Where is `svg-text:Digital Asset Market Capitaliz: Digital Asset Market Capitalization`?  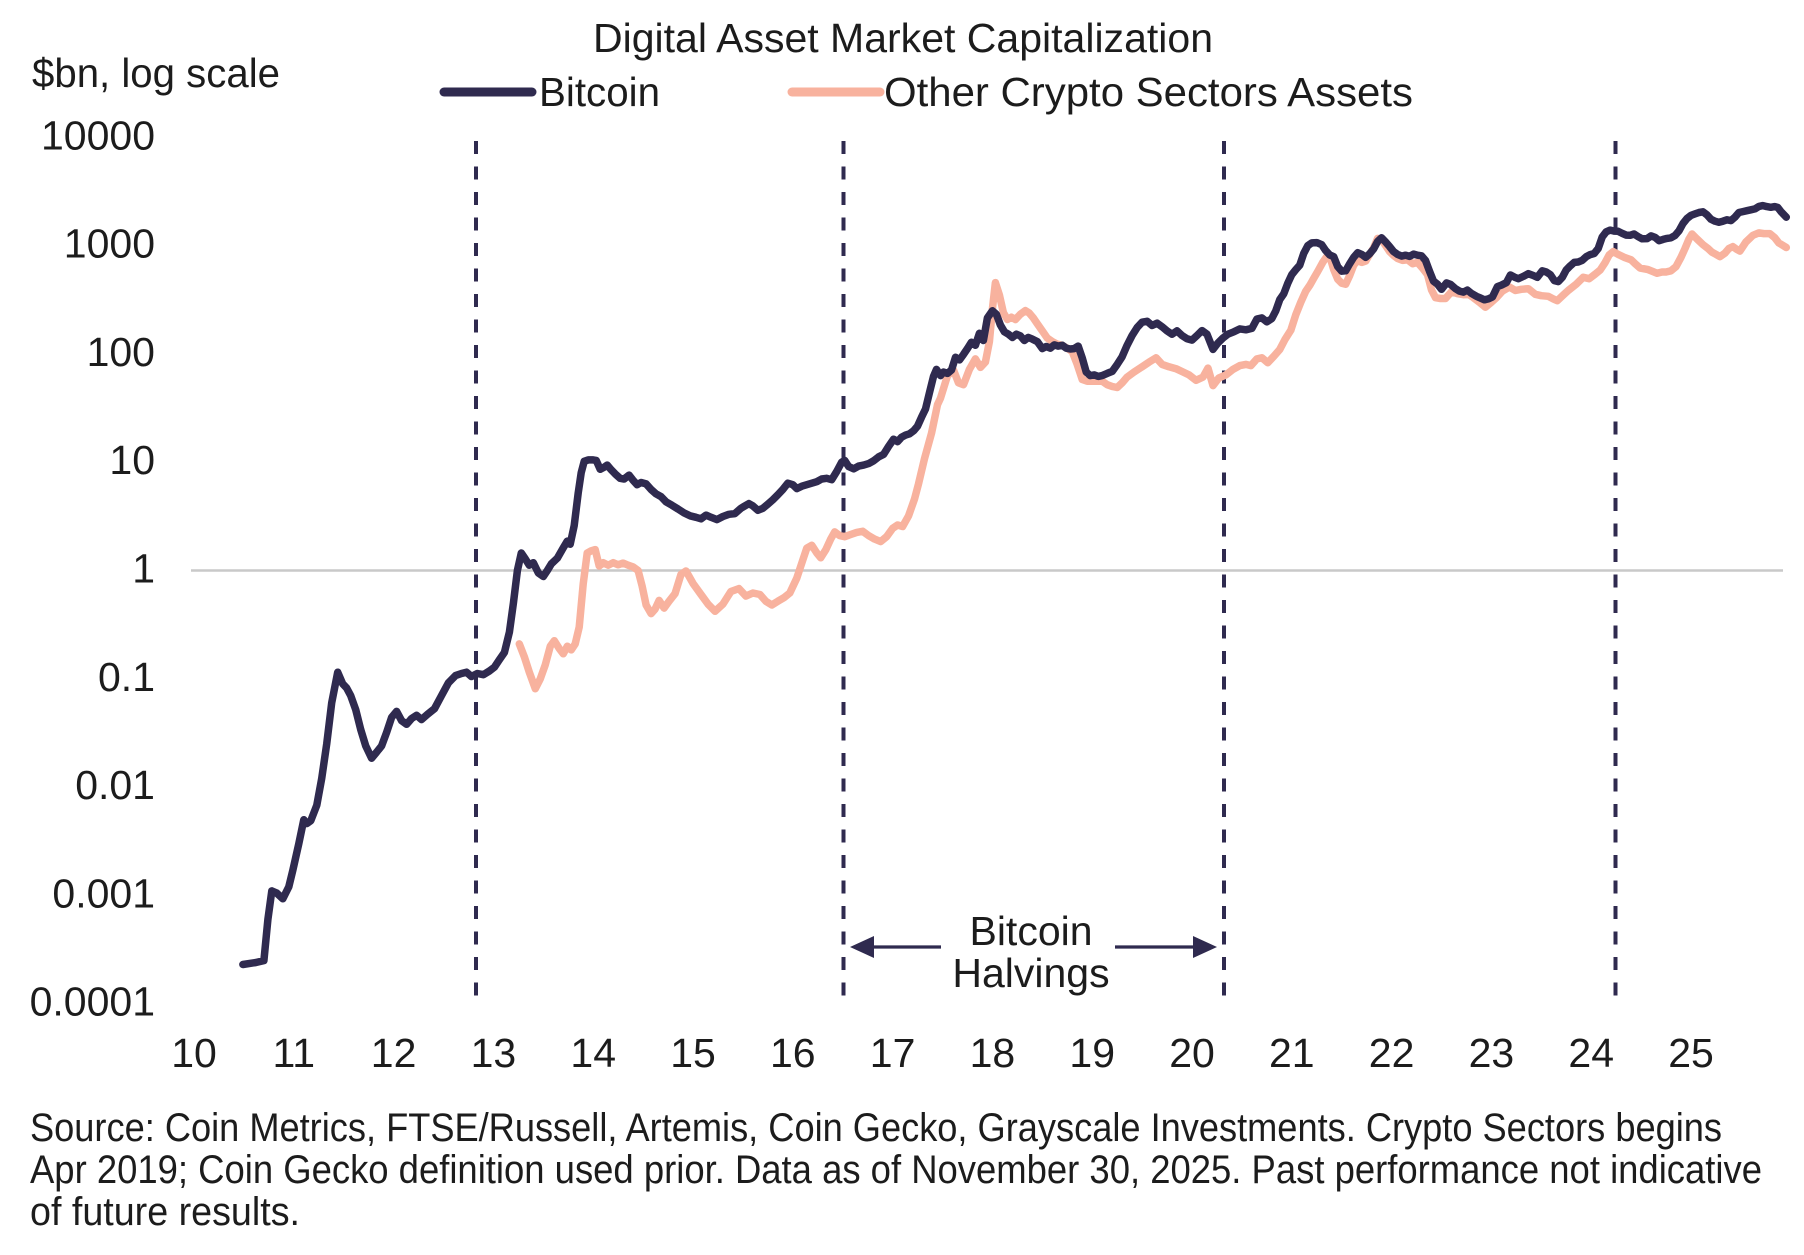
svg-text:Digital Asset Market Capitaliz: Digital Asset Market Capitalization is located at coordinates (903, 38).